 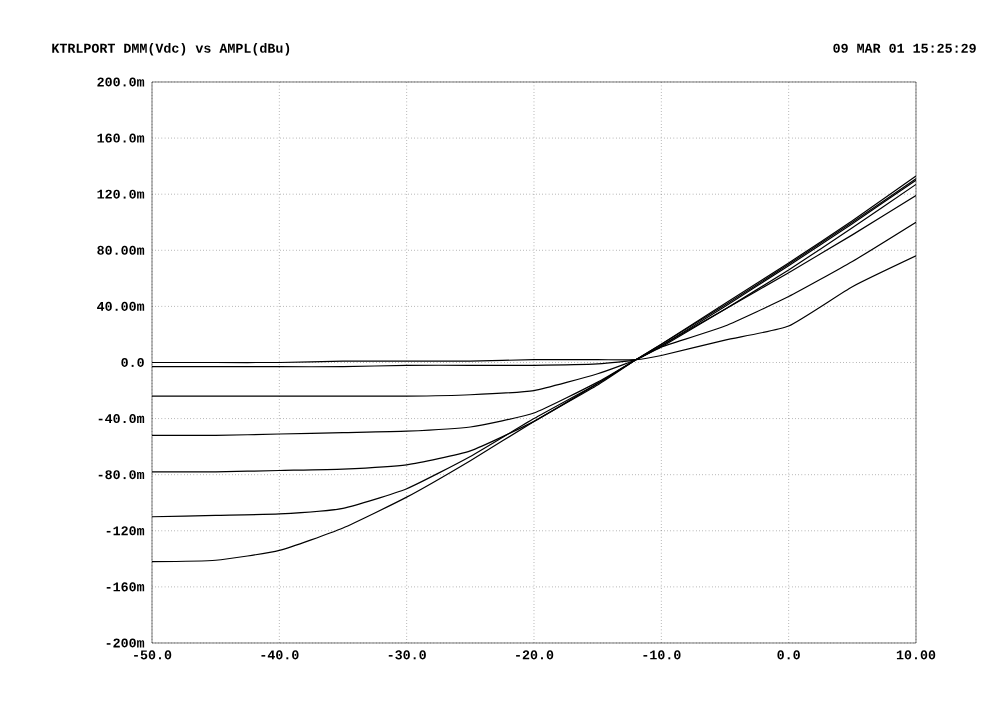 I want to click on y-tick-label: 160.0m, so click(x=121, y=138).